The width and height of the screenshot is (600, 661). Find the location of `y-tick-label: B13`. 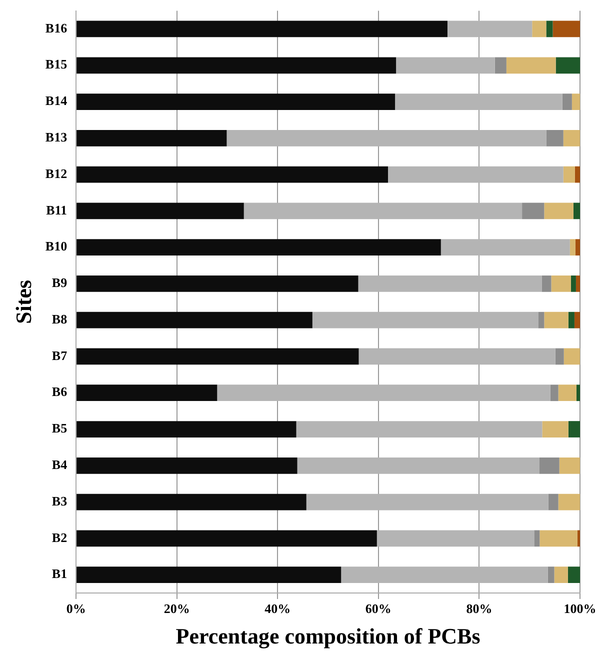

y-tick-label: B13 is located at coordinates (56, 137).